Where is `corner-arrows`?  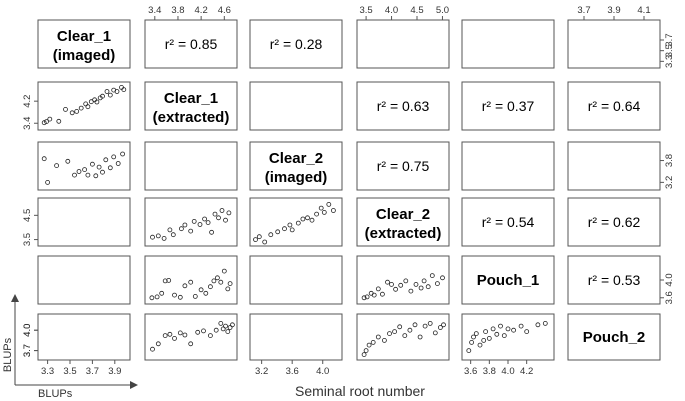
corner-arrows is located at coordinates (74, 341).